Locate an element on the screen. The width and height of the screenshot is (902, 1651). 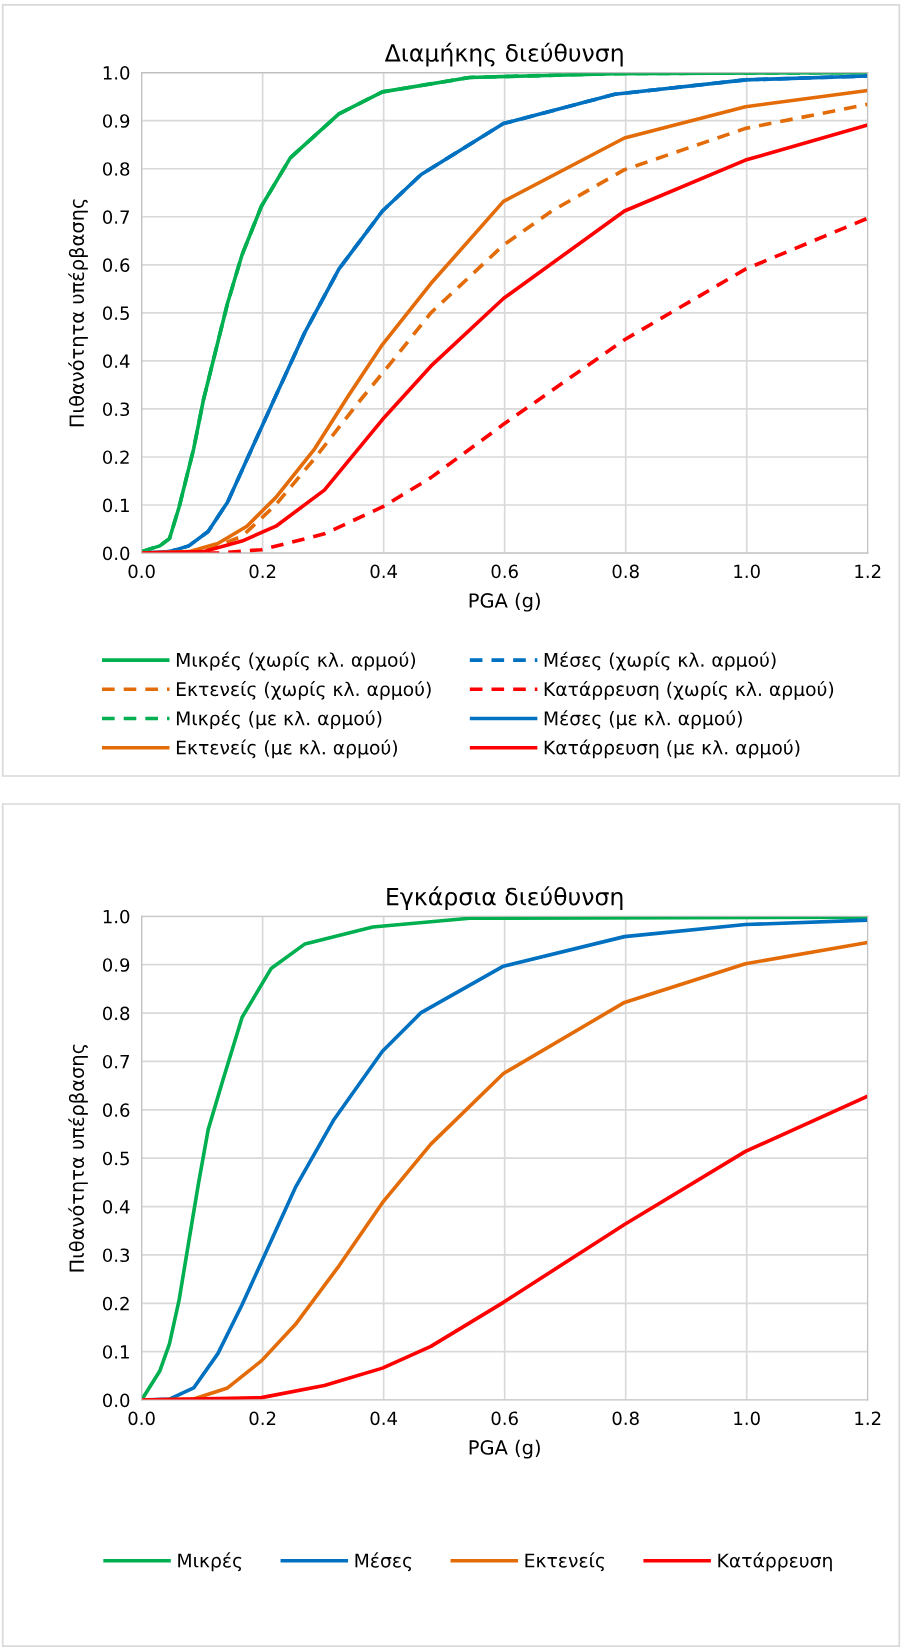
legend-label: Κατάρρευση (με κλ. αρμού) is located at coordinates (672, 749).